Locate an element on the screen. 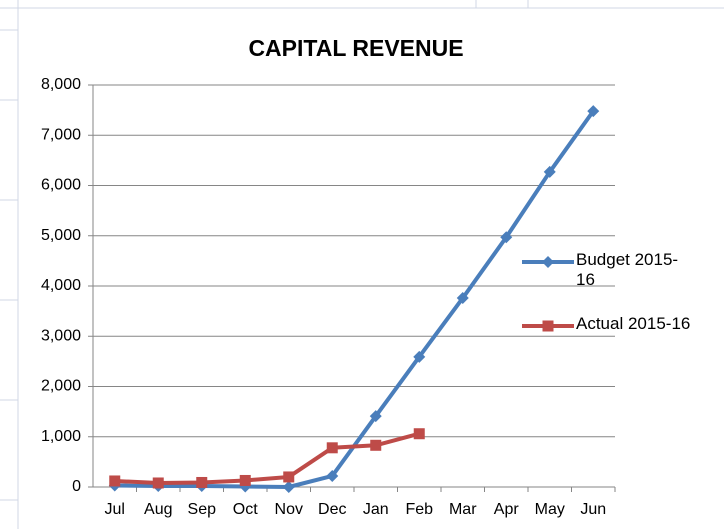 The height and width of the screenshot is (529, 724). x-tick-label: May is located at coordinates (550, 509).